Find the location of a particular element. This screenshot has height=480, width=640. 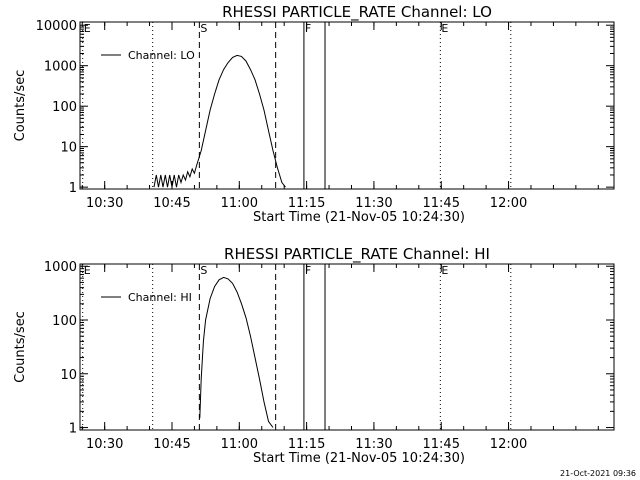

legend-label: Channel: LO is located at coordinates (161, 55).